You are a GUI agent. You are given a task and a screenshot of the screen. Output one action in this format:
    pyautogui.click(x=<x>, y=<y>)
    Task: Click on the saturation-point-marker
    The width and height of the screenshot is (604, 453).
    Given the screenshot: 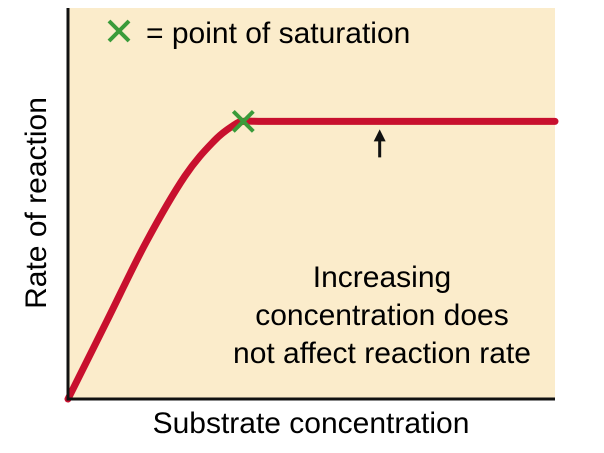 What is the action you would take?
    pyautogui.click(x=243, y=121)
    